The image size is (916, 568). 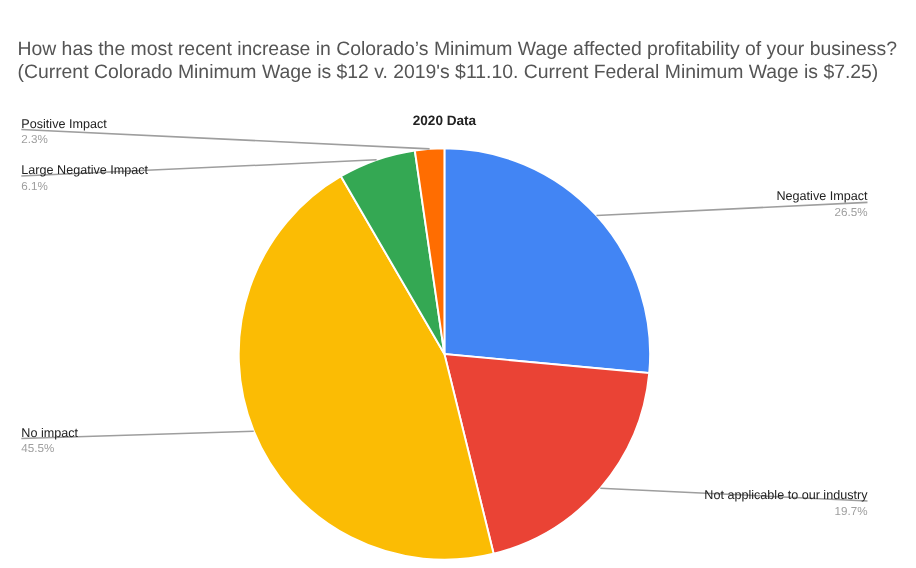 What do you see at coordinates (457, 50) in the screenshot?
I see `text: How has the most recent increase in Colorado’s Minimum Wage affected profitability of your business?` at bounding box center [457, 50].